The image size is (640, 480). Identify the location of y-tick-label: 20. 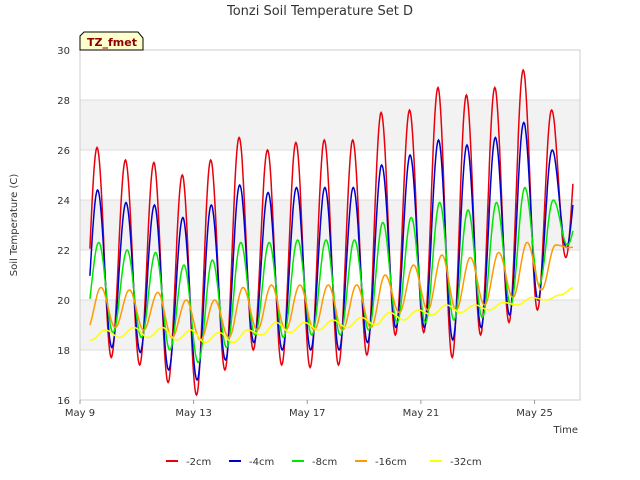
(63, 301).